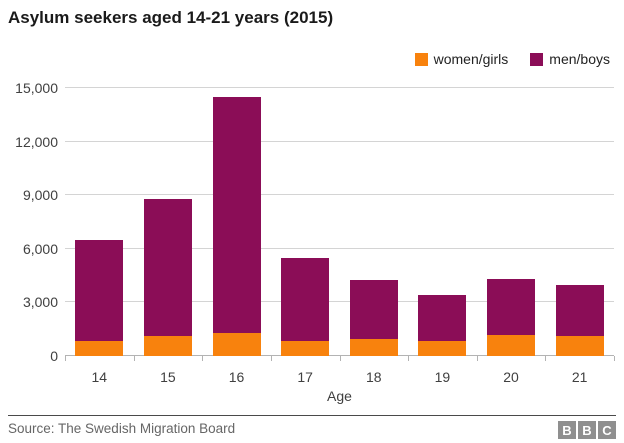 The width and height of the screenshot is (624, 443). I want to click on legend-item-men: men/boys, so click(570, 59).